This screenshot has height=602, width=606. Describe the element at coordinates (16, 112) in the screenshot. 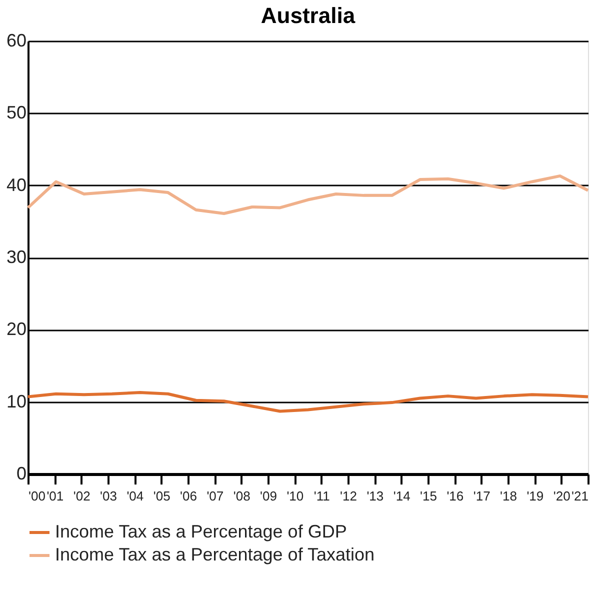

I see `y-tick-label: 50` at that location.